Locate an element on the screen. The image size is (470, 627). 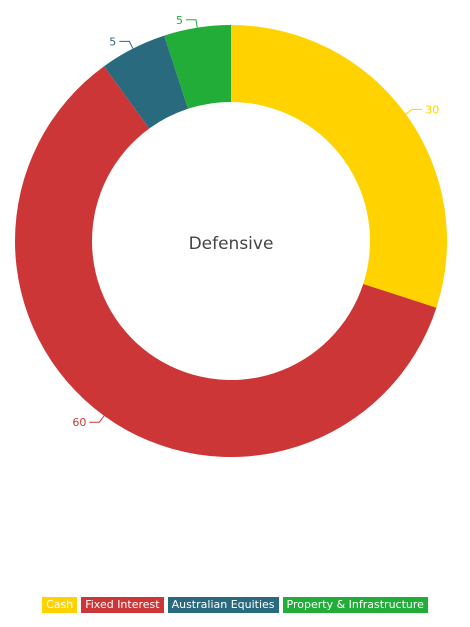
legend-item-fixed-interest: Fixed Interest is located at coordinates (122, 605).